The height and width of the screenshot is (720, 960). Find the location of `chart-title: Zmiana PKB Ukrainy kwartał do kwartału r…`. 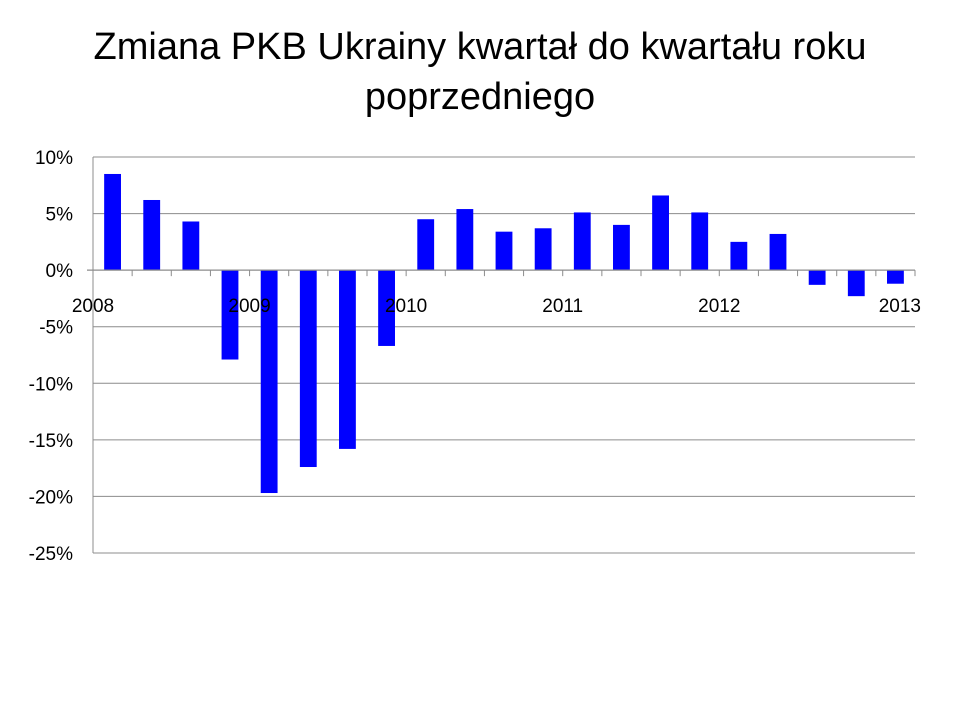

chart-title: Zmiana PKB Ukrainy kwartał do kwartału r… is located at coordinates (480, 72).